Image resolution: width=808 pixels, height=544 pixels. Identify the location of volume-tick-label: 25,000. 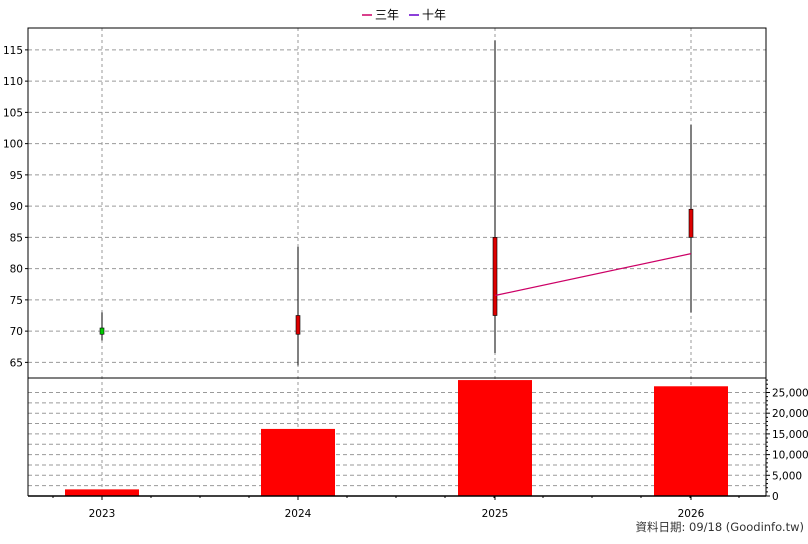
(790, 393).